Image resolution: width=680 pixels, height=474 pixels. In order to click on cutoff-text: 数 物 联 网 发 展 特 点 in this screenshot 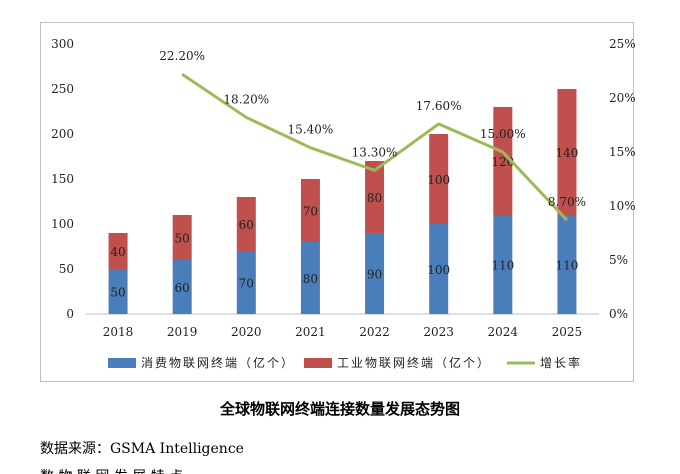, I will do `click(150, 470)`.